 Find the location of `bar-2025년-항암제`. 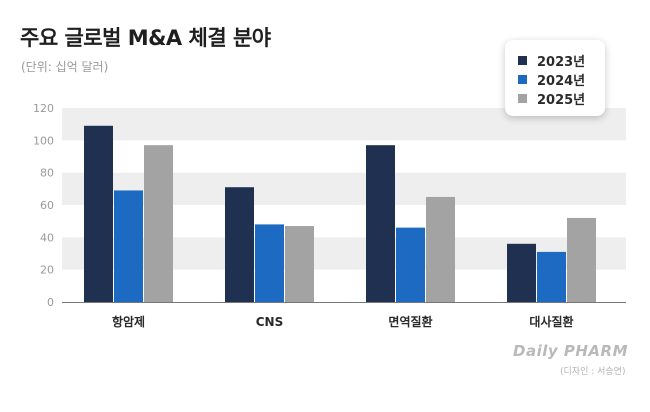

bar-2025년-항암제 is located at coordinates (158, 223).